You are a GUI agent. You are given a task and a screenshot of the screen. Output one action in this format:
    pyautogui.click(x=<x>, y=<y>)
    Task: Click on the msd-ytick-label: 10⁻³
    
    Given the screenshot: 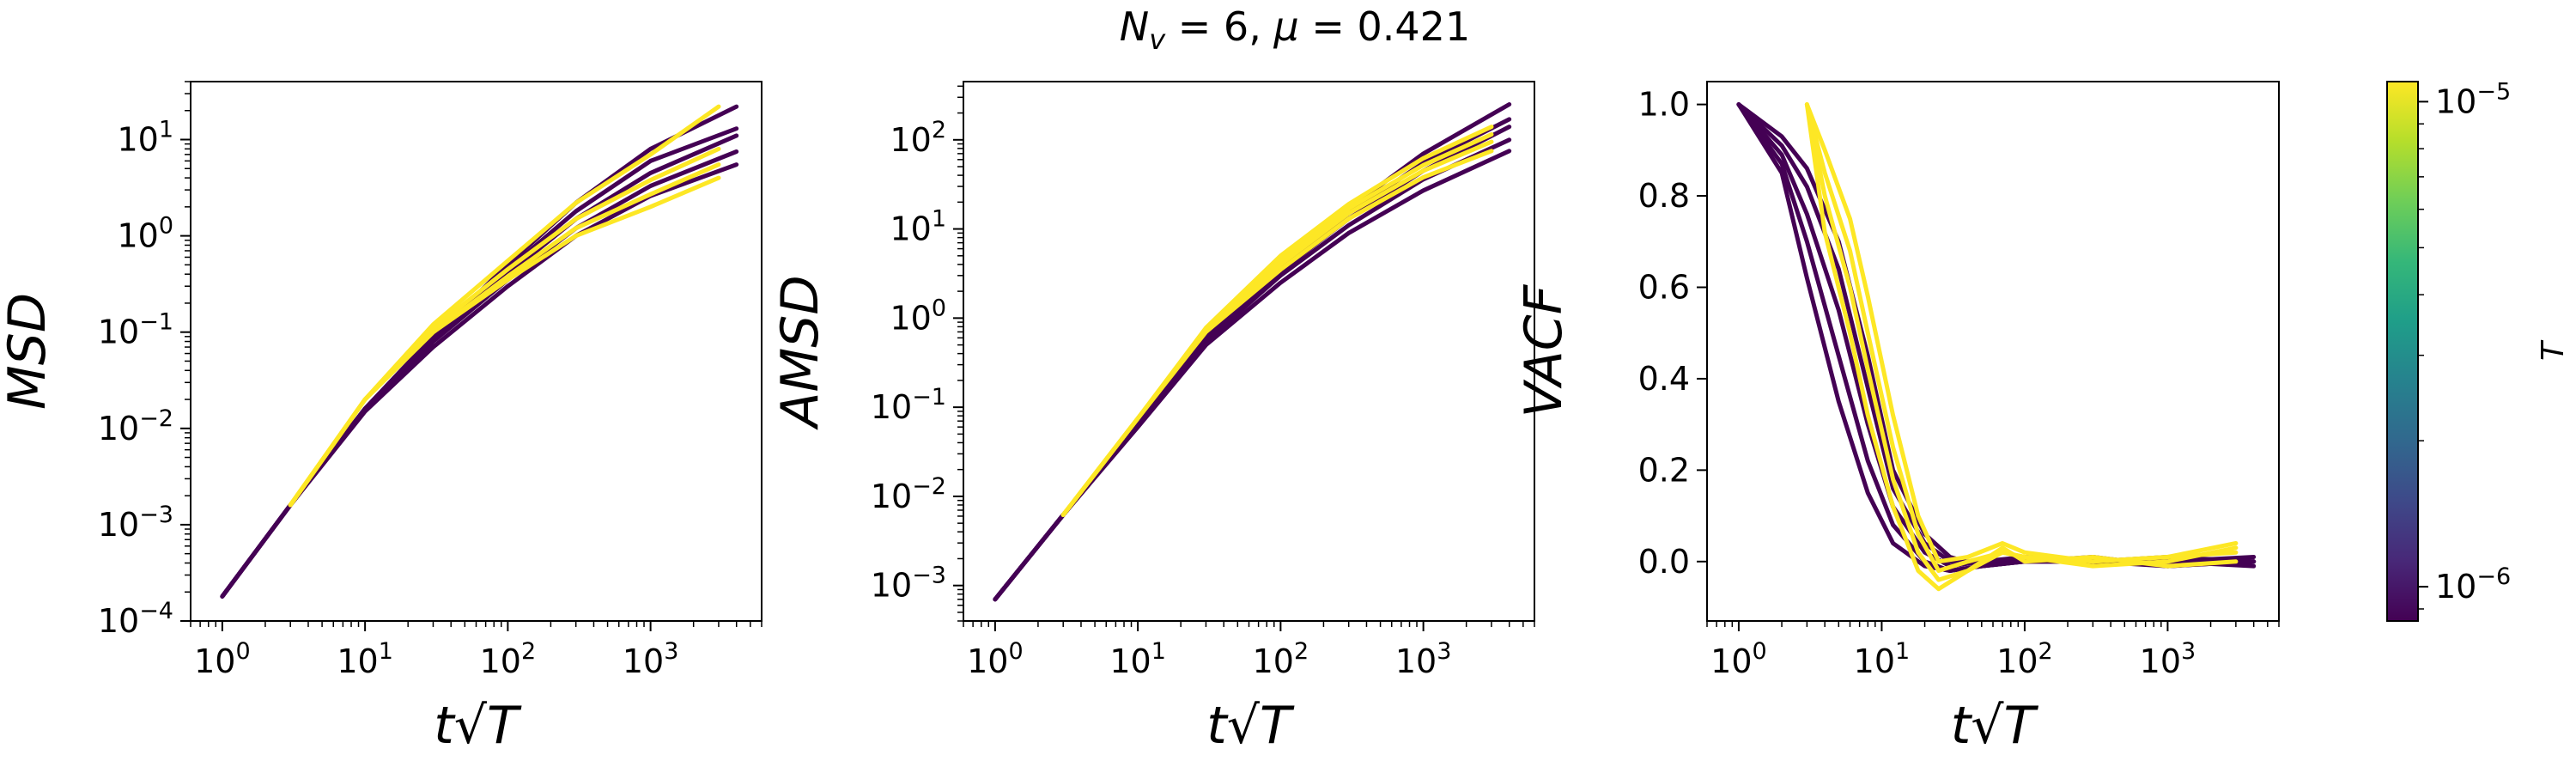 What is the action you would take?
    pyautogui.click(x=135, y=523)
    